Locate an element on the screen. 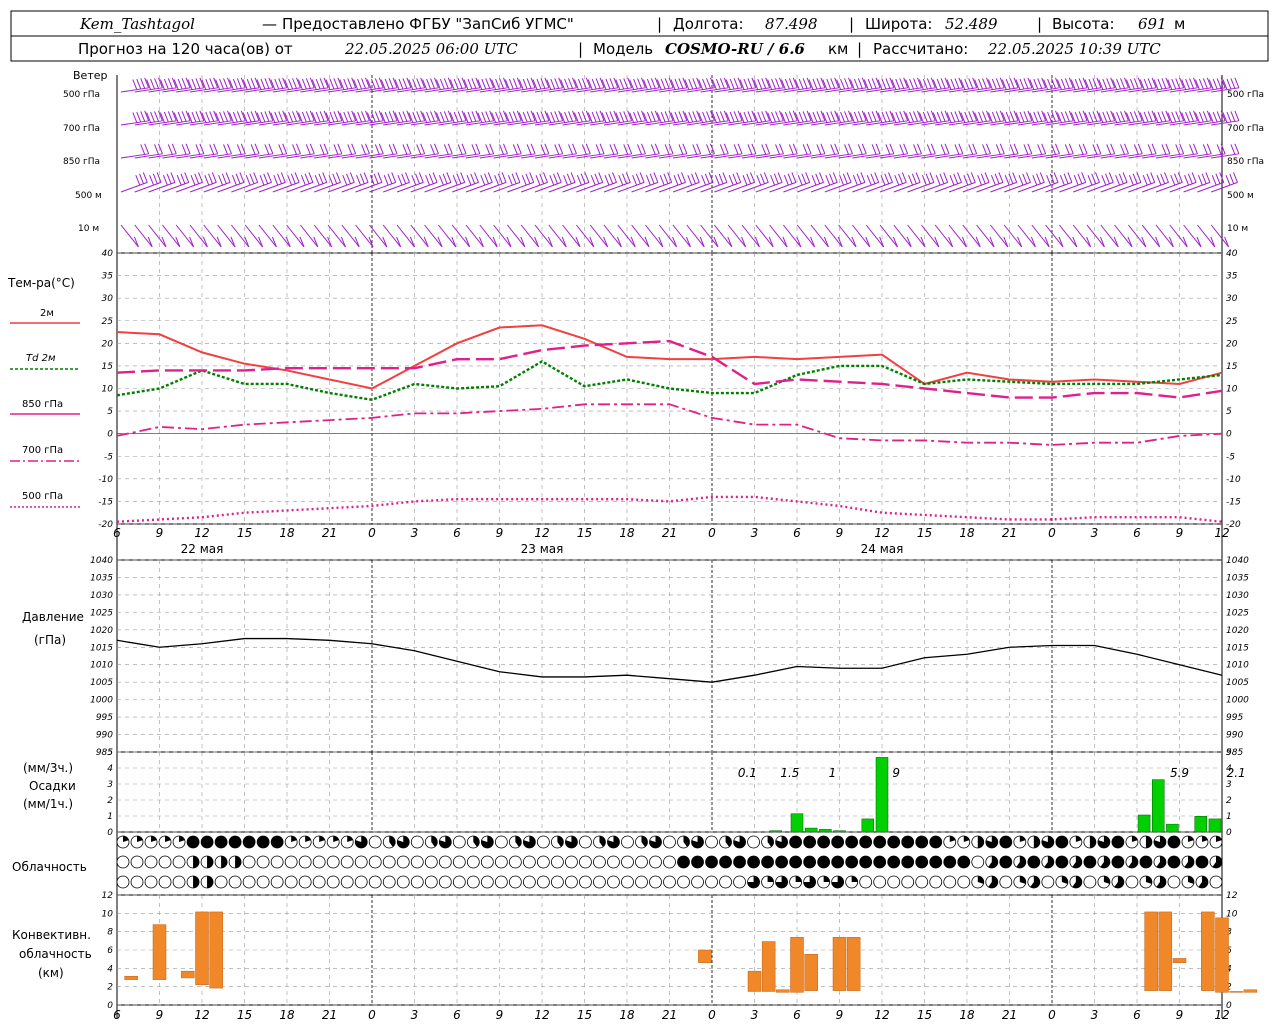  x-tick-label: 18 is located at coordinates (967, 533).